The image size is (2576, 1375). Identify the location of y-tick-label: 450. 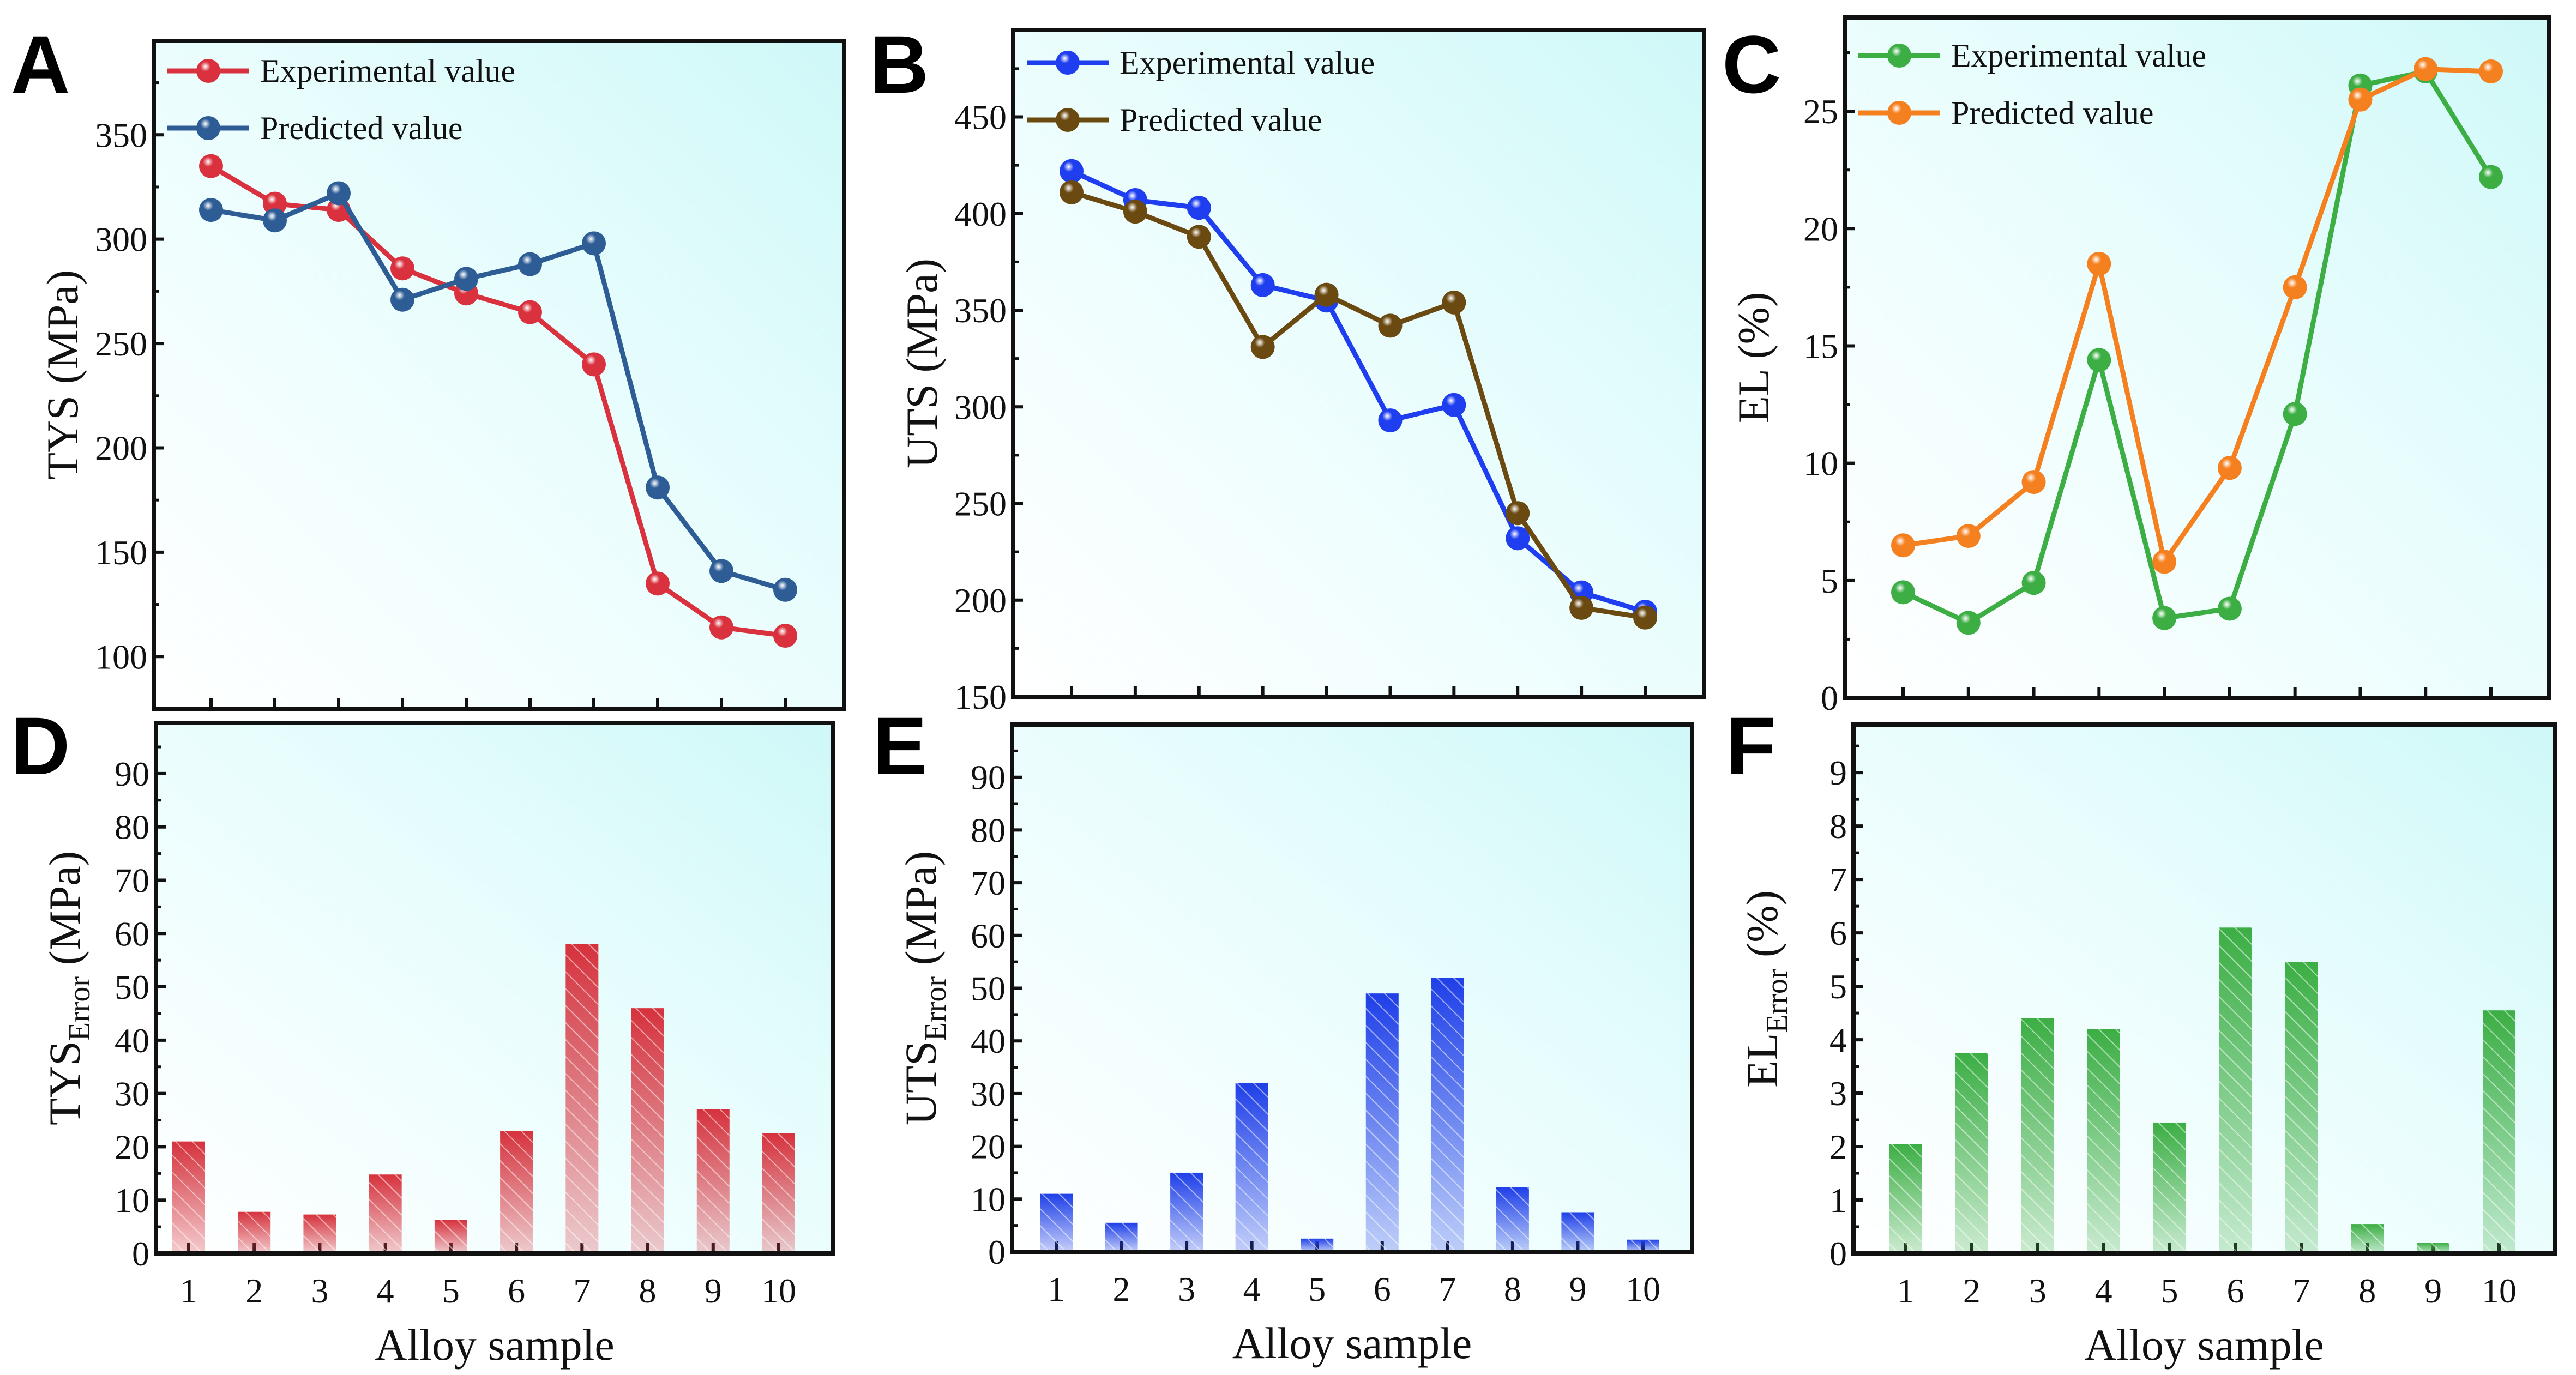
(980, 117).